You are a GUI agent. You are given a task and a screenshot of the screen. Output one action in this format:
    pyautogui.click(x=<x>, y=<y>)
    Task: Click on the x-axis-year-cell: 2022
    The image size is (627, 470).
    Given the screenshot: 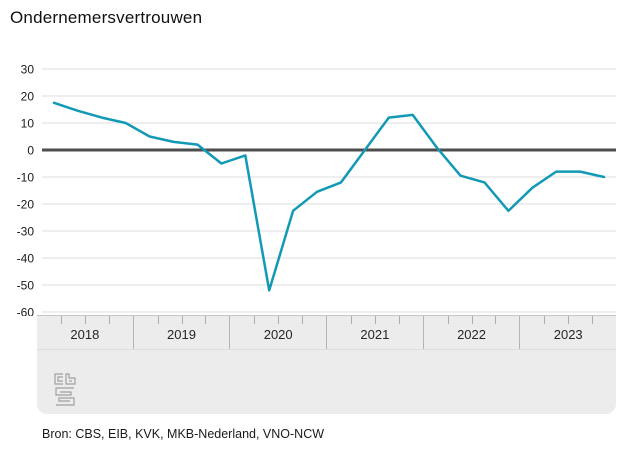 What is the action you would take?
    pyautogui.click(x=472, y=332)
    